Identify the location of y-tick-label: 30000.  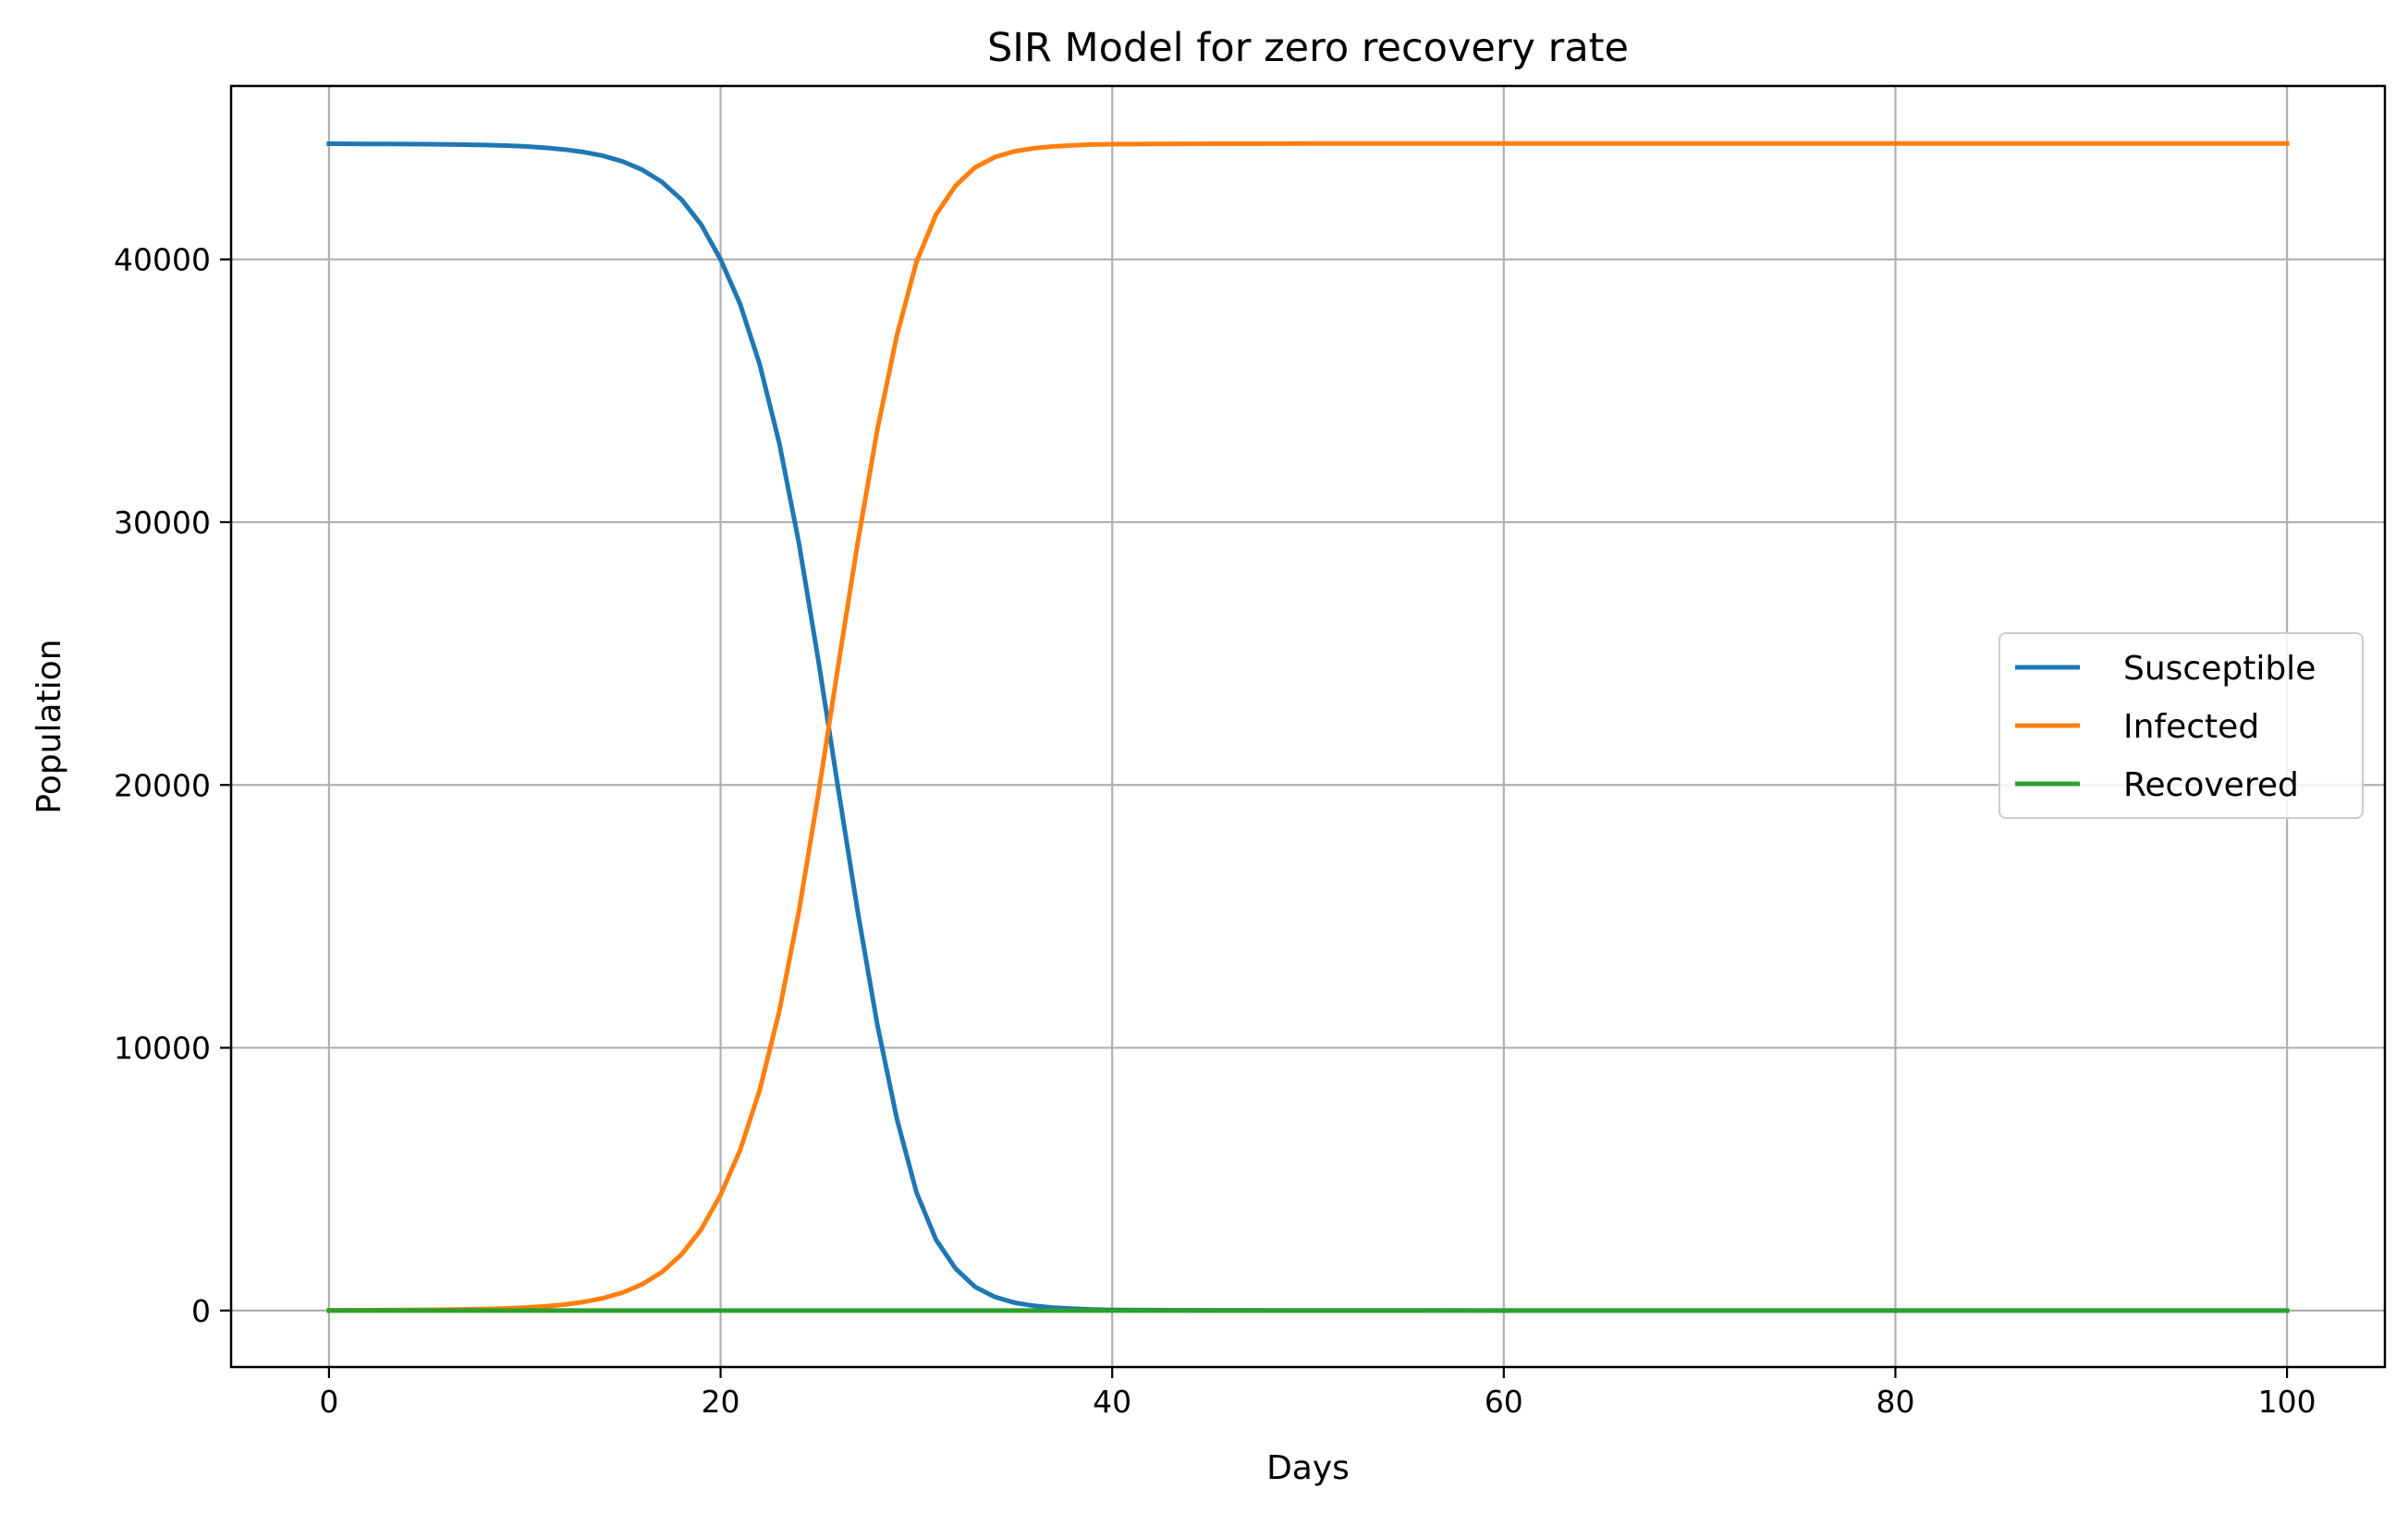
(162, 523).